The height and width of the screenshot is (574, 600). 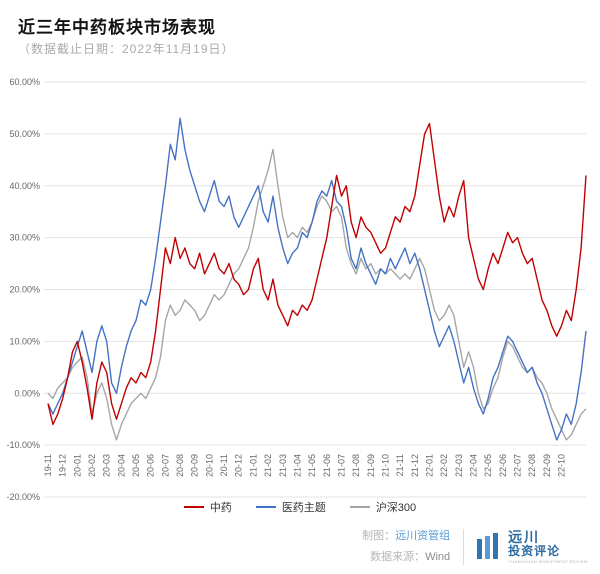 I want to click on x-axis-tick-label: 21-03, so click(x=283, y=465).